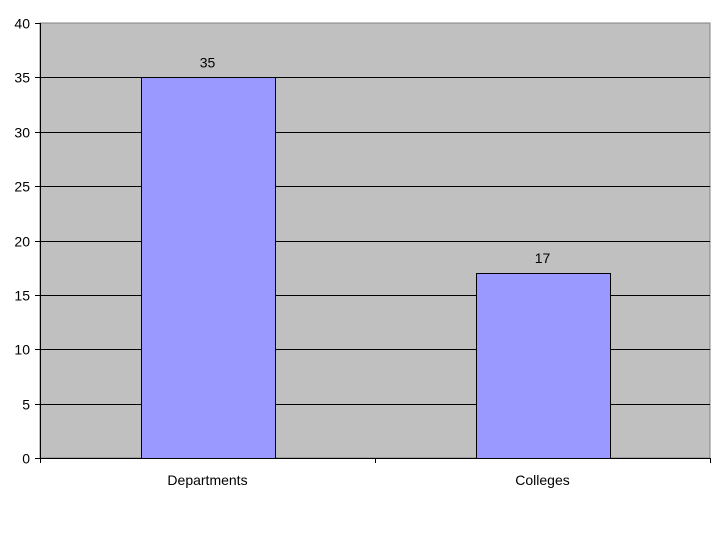 The width and height of the screenshot is (720, 545). What do you see at coordinates (22, 78) in the screenshot?
I see `y-tick-label: 35` at bounding box center [22, 78].